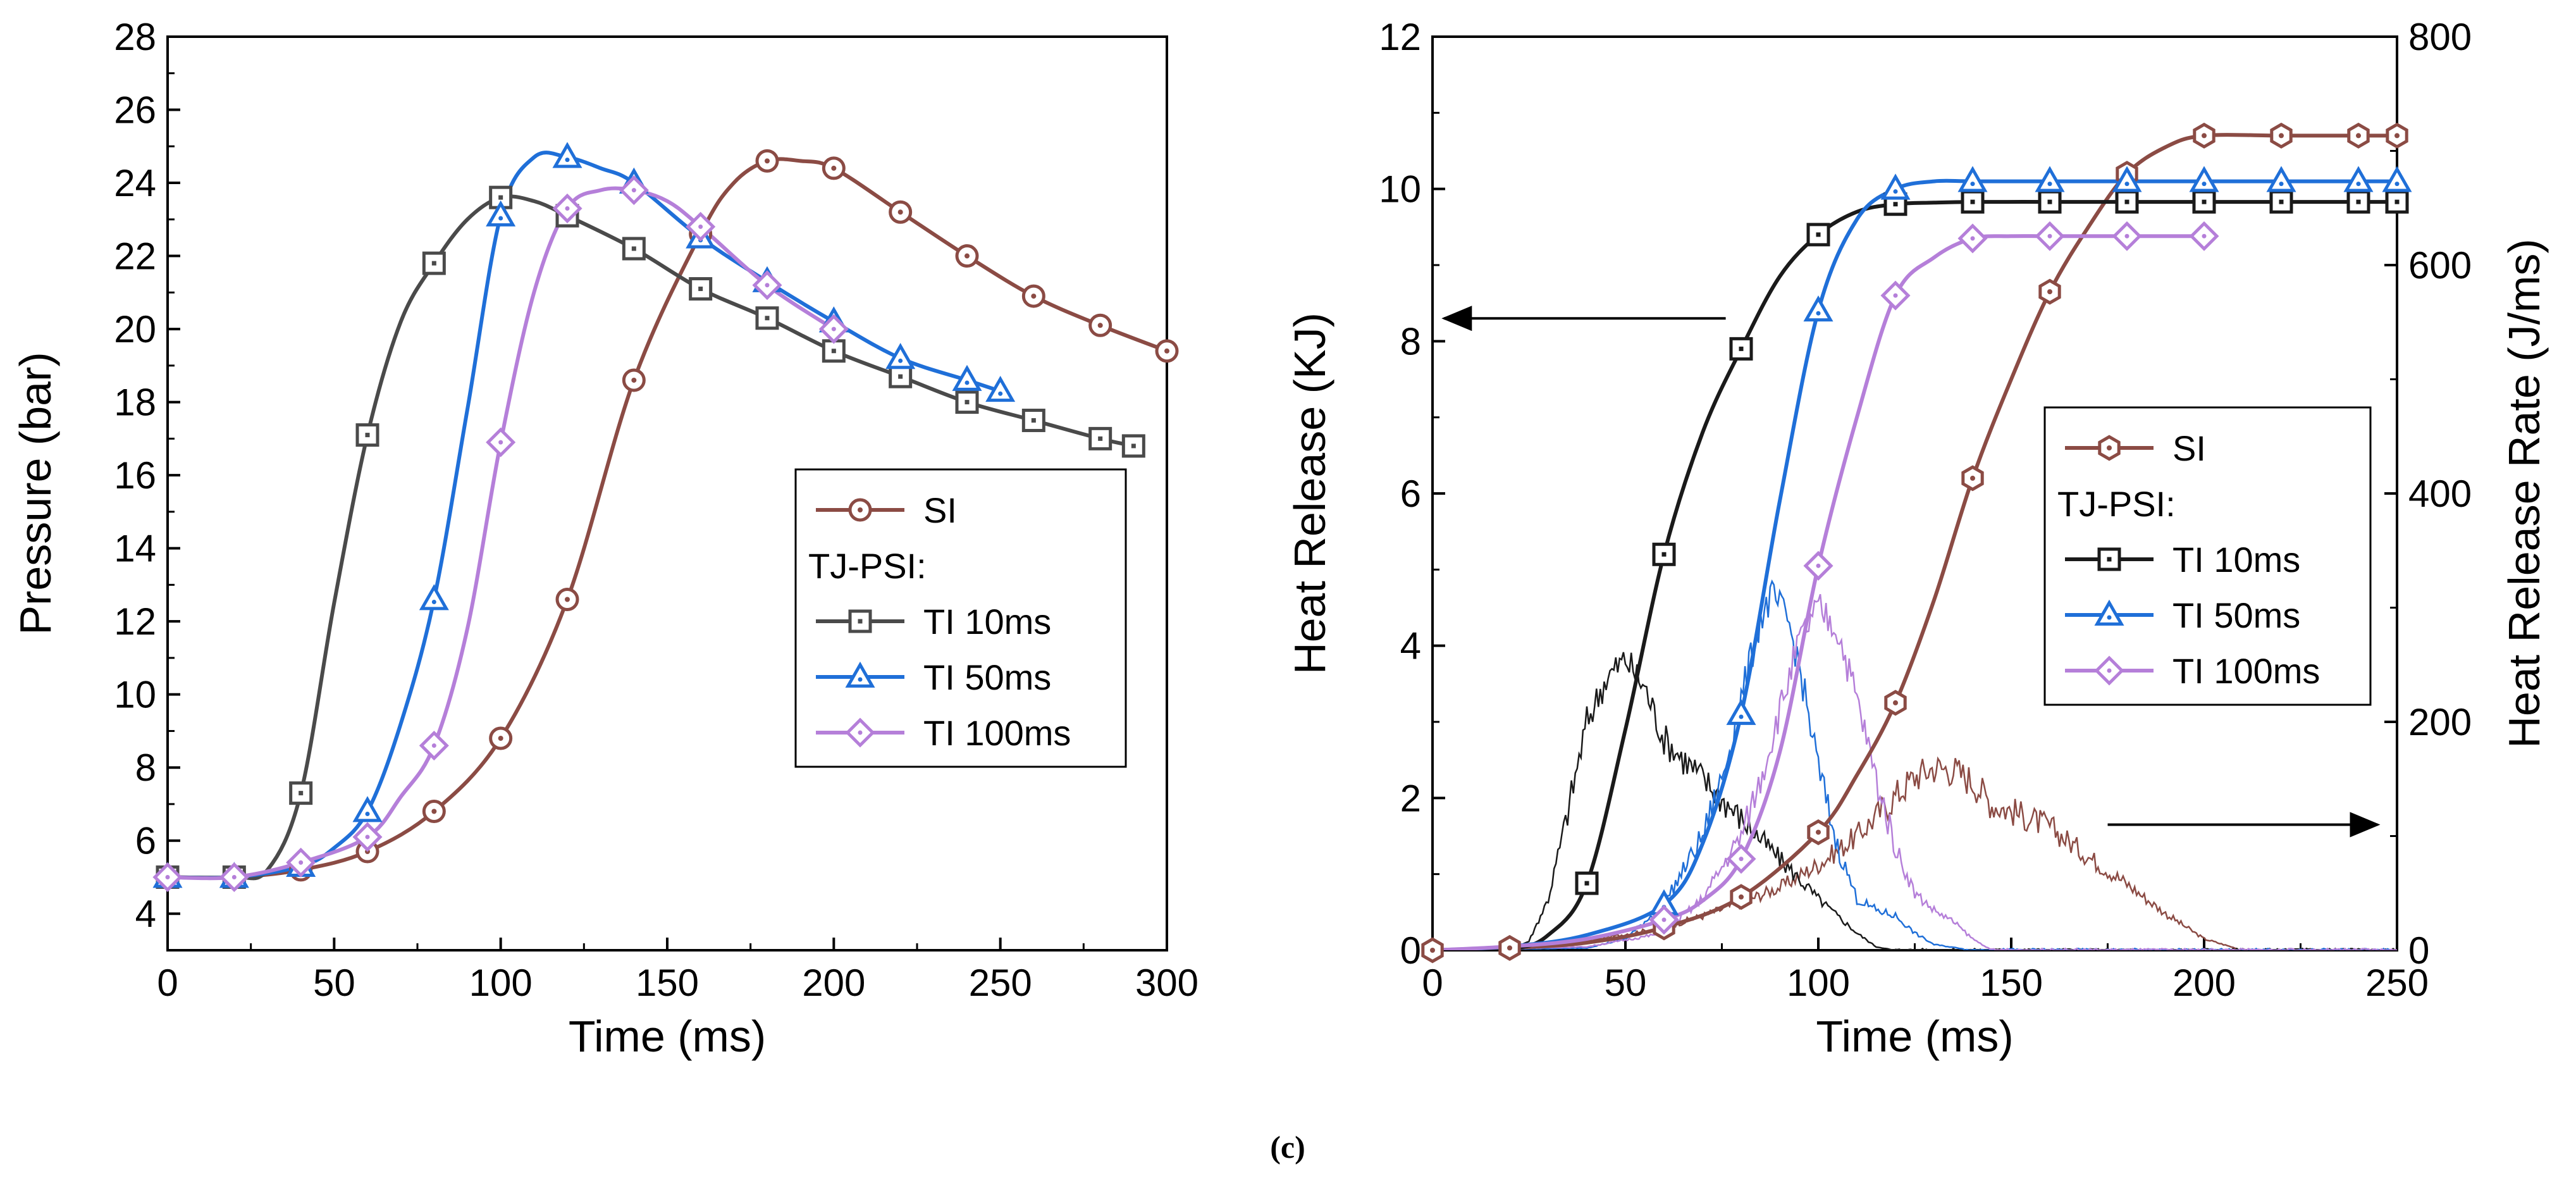  Describe the element at coordinates (940, 510) in the screenshot. I see `legend-label: SI` at that location.